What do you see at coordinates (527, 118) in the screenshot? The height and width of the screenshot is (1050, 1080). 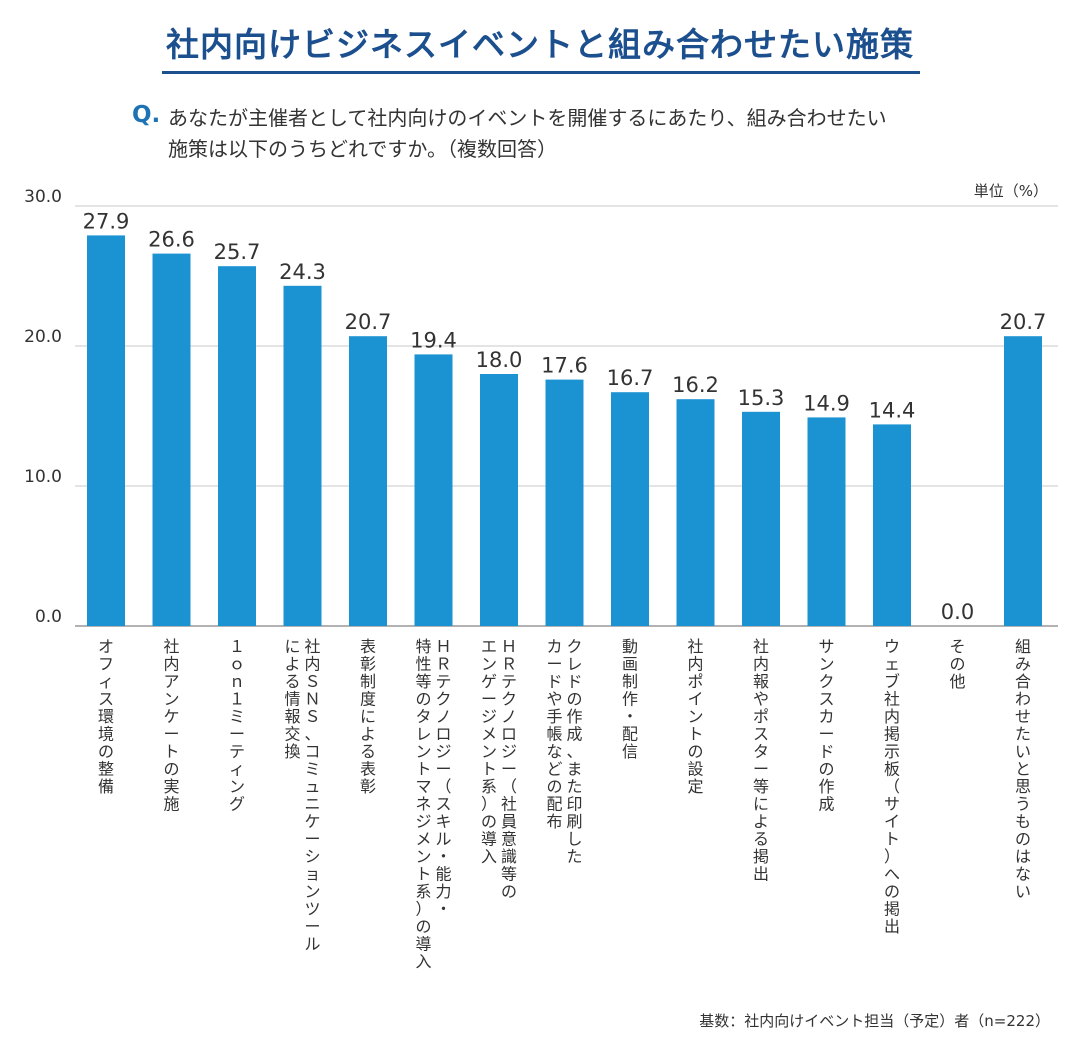 I see `question-line-1: あなたが主催者として社内向けのイベントを開催するにあたり、組み合わせたい` at bounding box center [527, 118].